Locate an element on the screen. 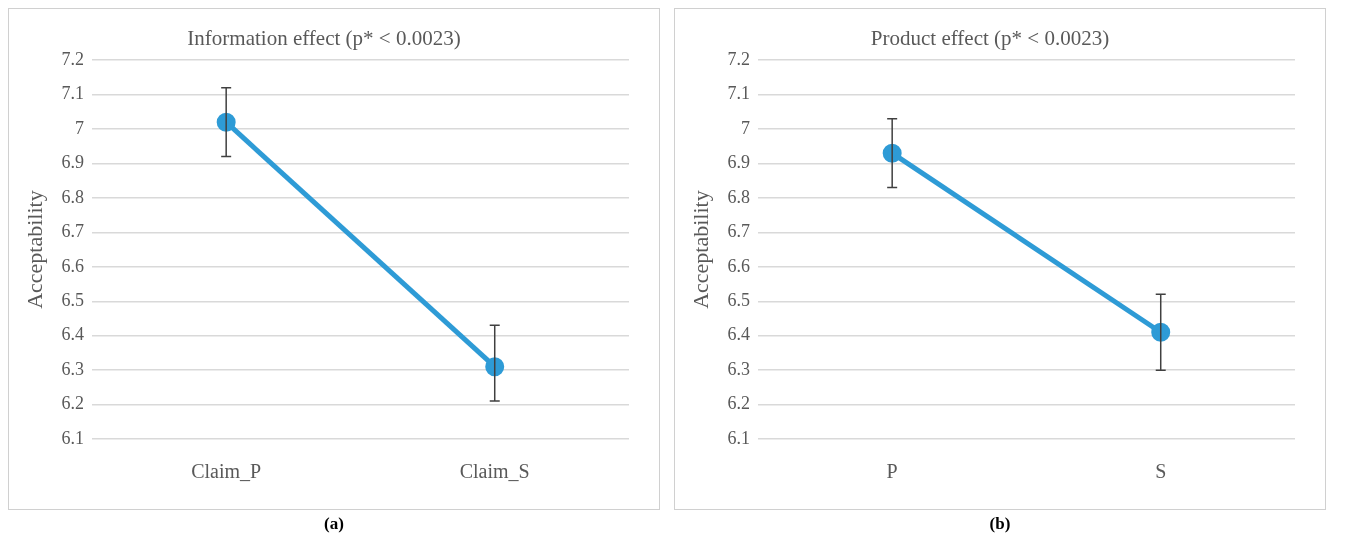 The image size is (1349, 547). x-tick-label: S is located at coordinates (1161, 471).